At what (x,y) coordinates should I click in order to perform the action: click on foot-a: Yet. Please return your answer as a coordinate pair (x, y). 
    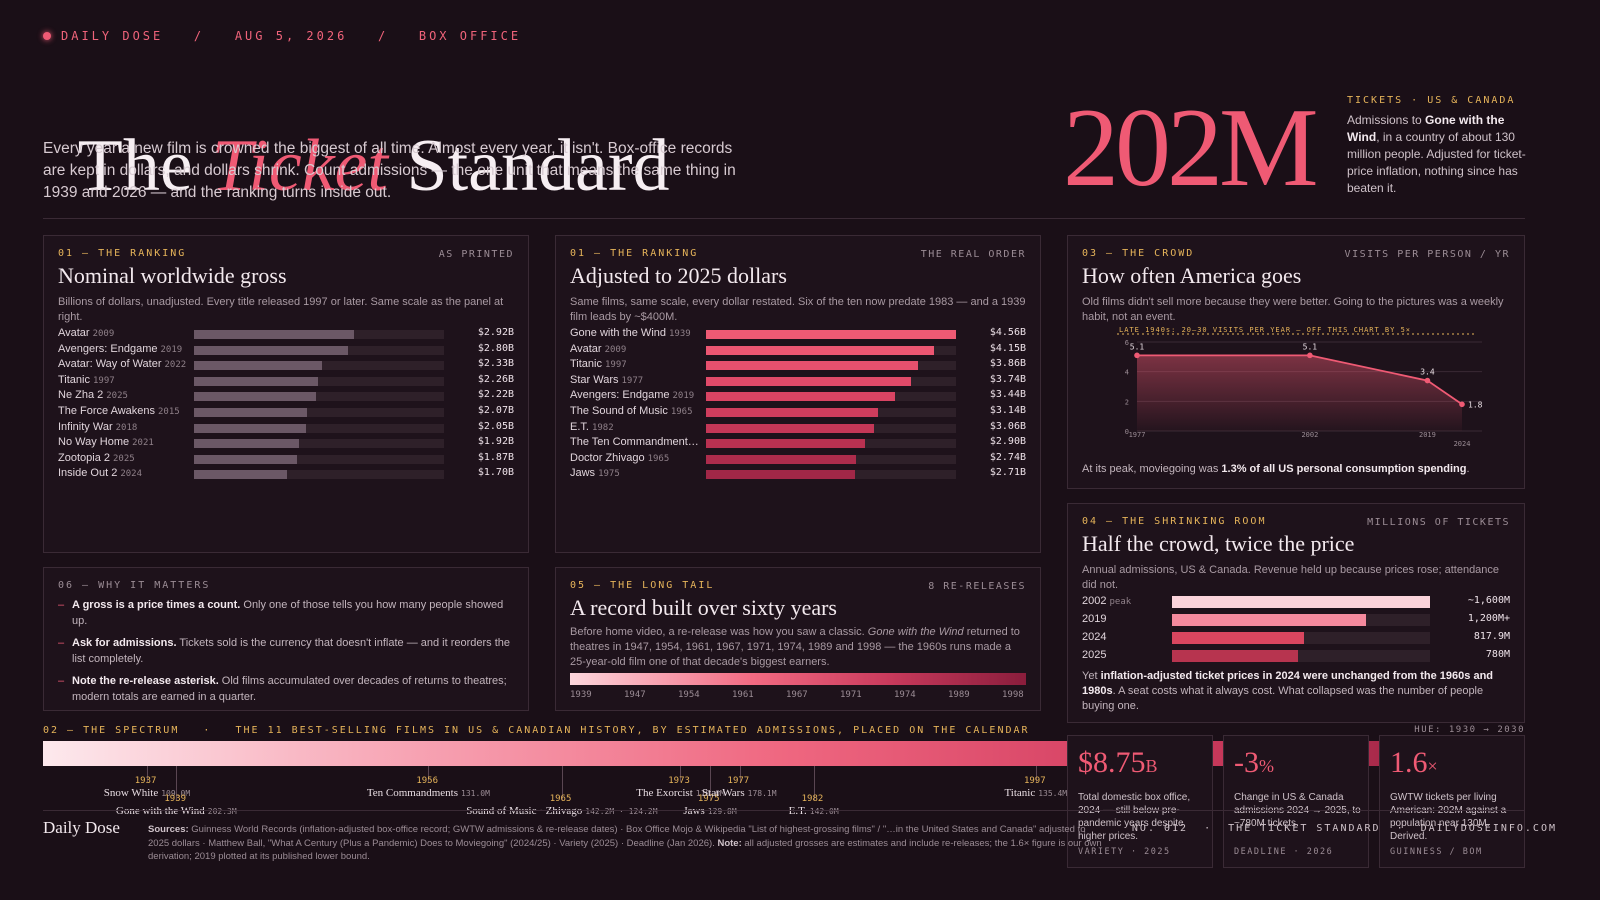
    Looking at the image, I should click on (1091, 676).